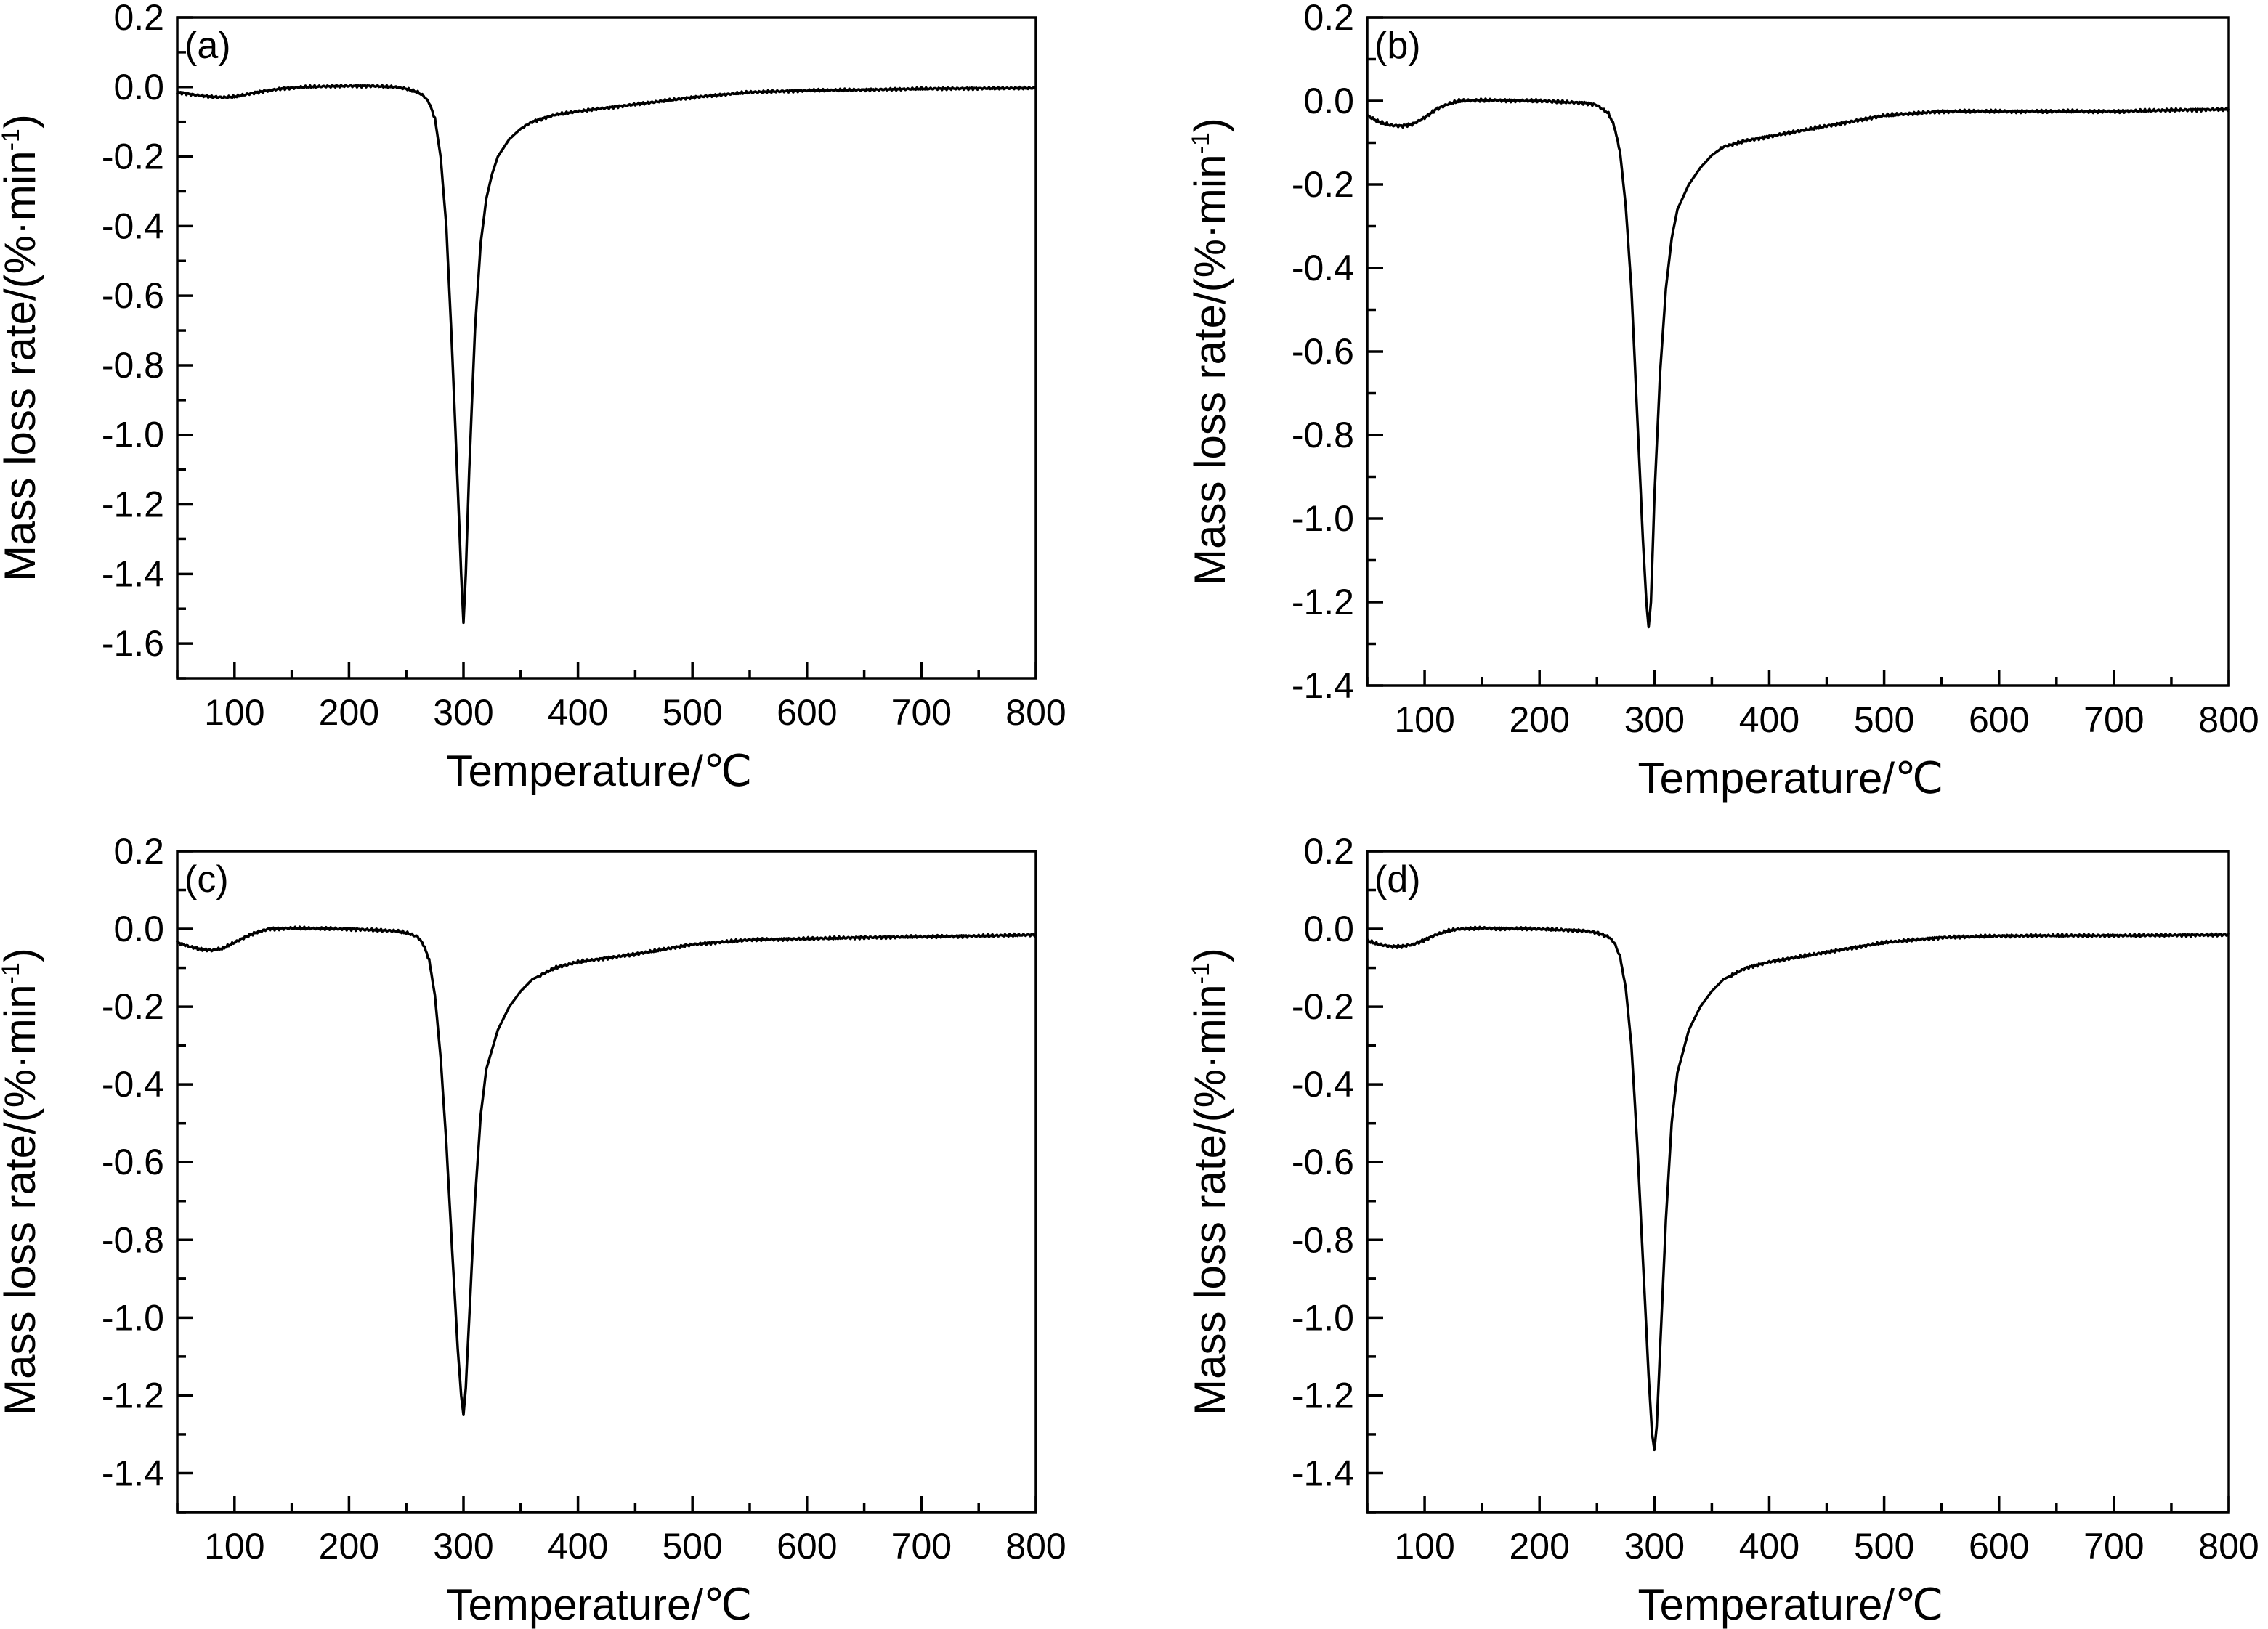 The width and height of the screenshot is (2268, 1629). I want to click on panel-label: (d), so click(1397, 879).